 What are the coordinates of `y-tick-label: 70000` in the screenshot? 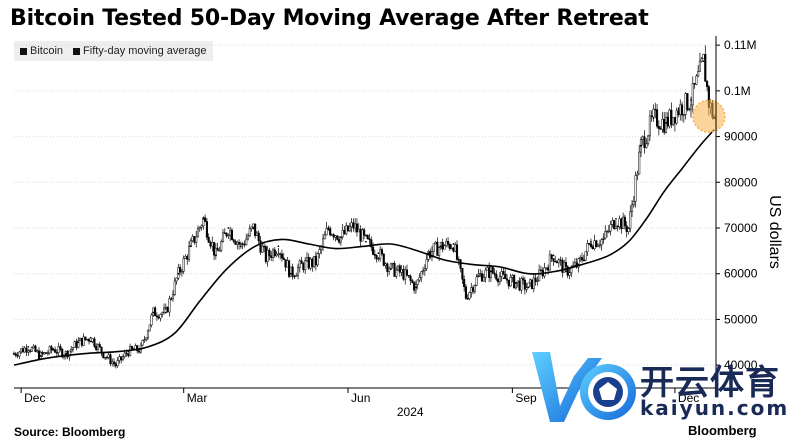 It's located at (741, 228).